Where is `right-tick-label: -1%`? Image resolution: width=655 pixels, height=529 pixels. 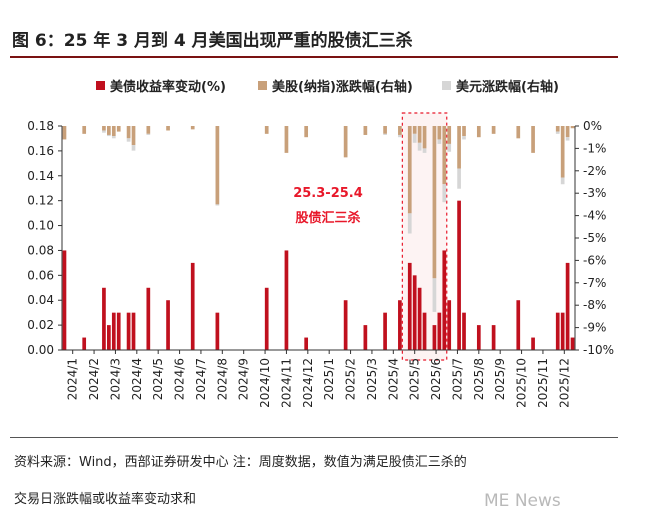 right-tick-label: -1% is located at coordinates (594, 148).